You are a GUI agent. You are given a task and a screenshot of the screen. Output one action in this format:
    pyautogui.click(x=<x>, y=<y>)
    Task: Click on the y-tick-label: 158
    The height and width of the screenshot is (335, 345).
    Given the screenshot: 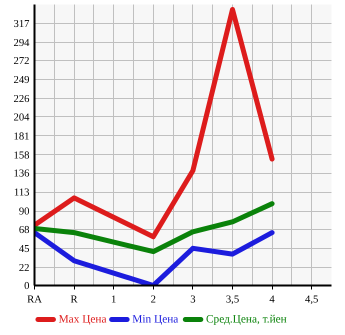 What is the action you would take?
    pyautogui.click(x=22, y=156)
    